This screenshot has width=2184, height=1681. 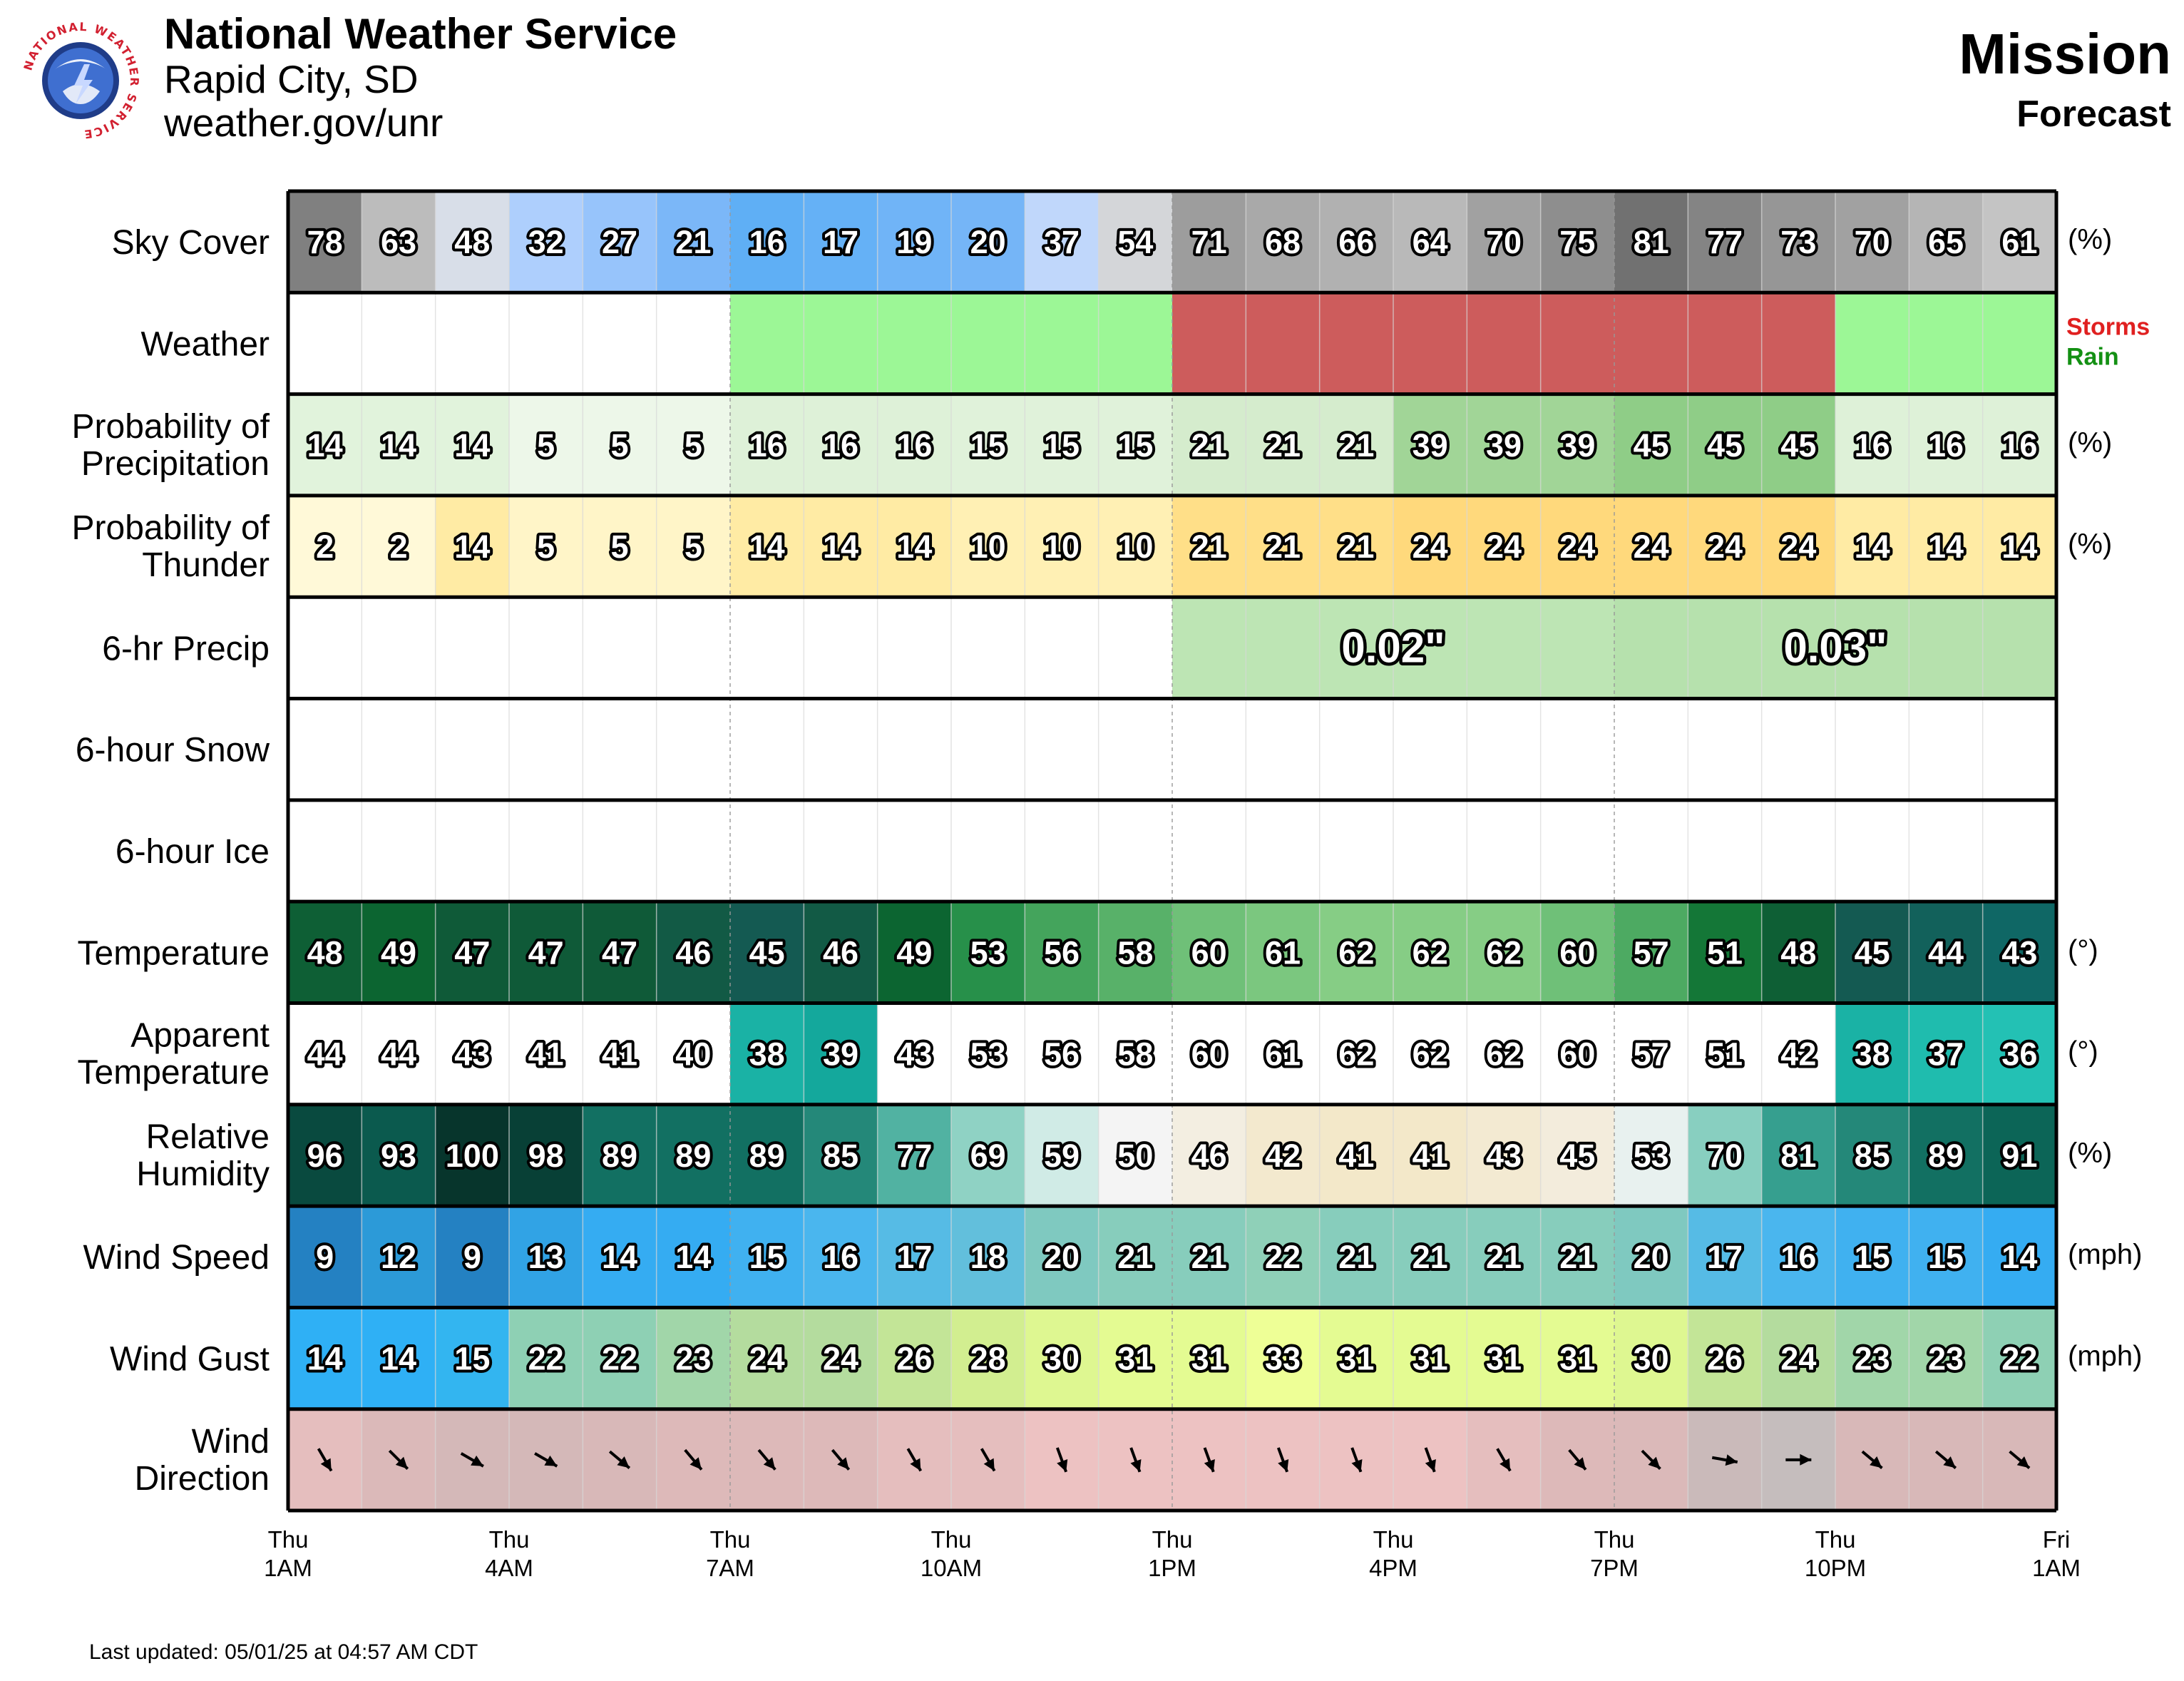 I want to click on office-url: weather.gov/unr, so click(x=304, y=123).